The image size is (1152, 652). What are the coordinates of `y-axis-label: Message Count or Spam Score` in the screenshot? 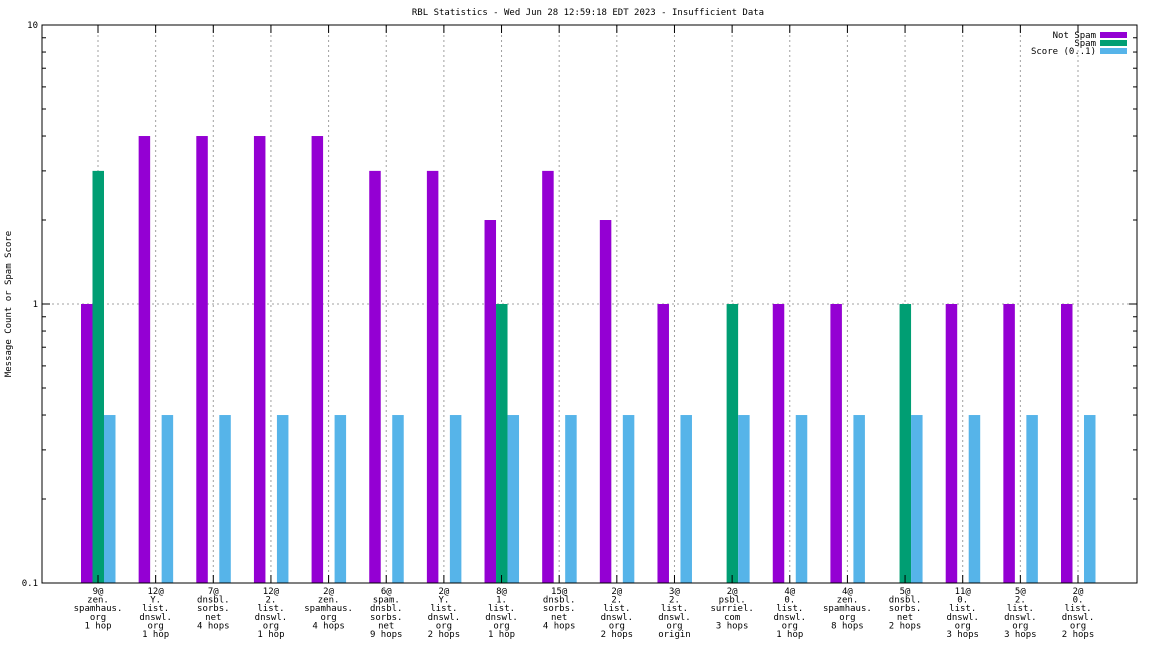 It's located at (9, 304).